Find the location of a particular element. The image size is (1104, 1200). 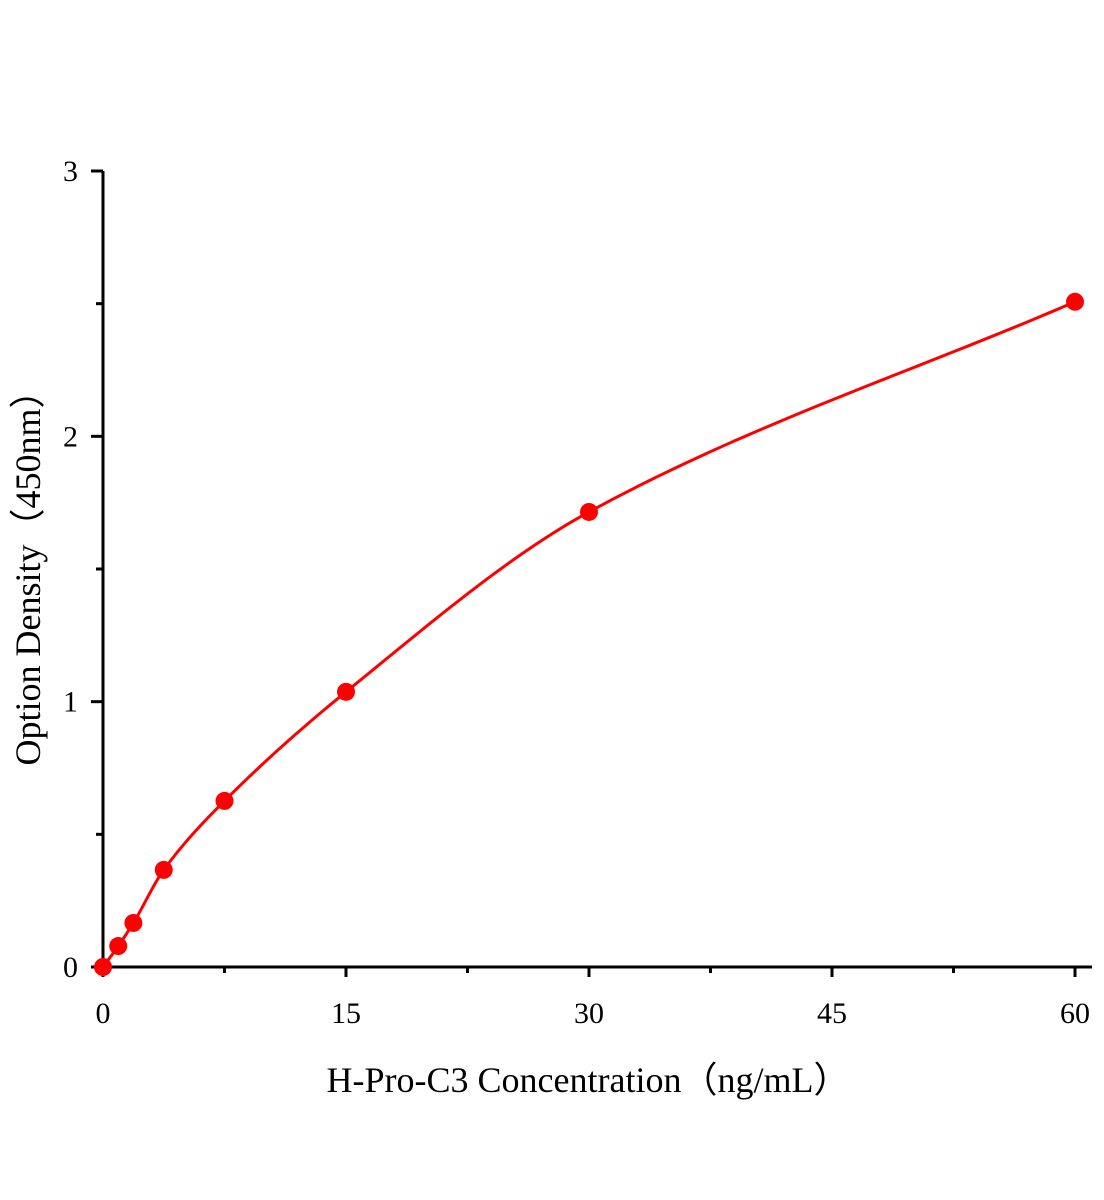

x-tick-label: 60 is located at coordinates (1075, 1013).